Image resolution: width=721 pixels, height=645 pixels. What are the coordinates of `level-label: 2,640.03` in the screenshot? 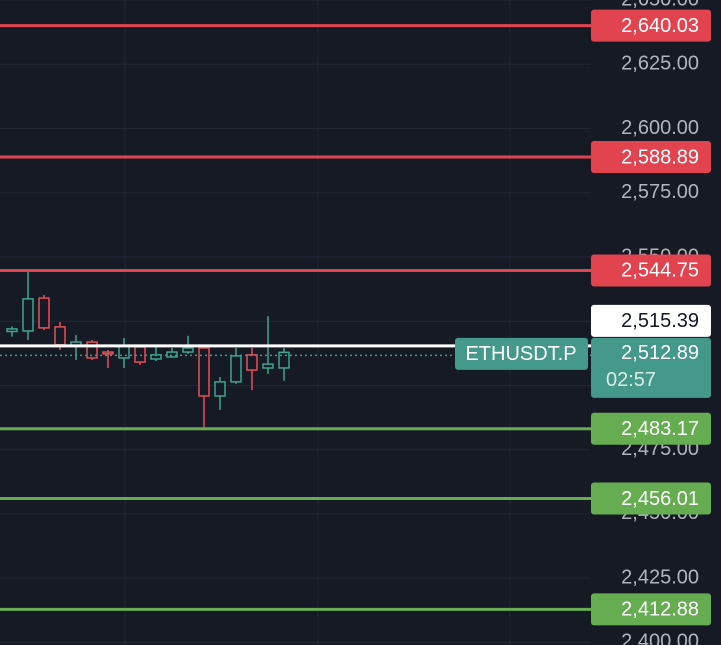 It's located at (660, 26).